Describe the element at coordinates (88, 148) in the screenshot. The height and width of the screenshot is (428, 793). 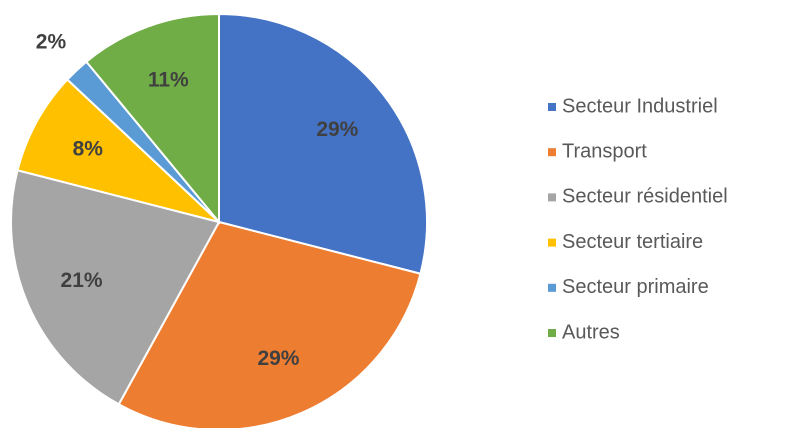
I see `data-label: 8%` at that location.